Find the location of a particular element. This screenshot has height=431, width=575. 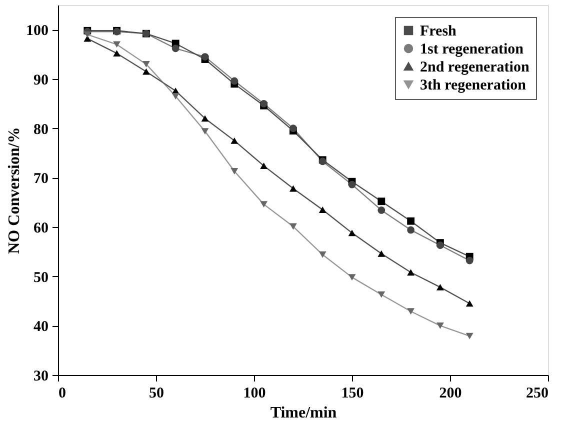

y-tick-label: 100 is located at coordinates (37, 31).